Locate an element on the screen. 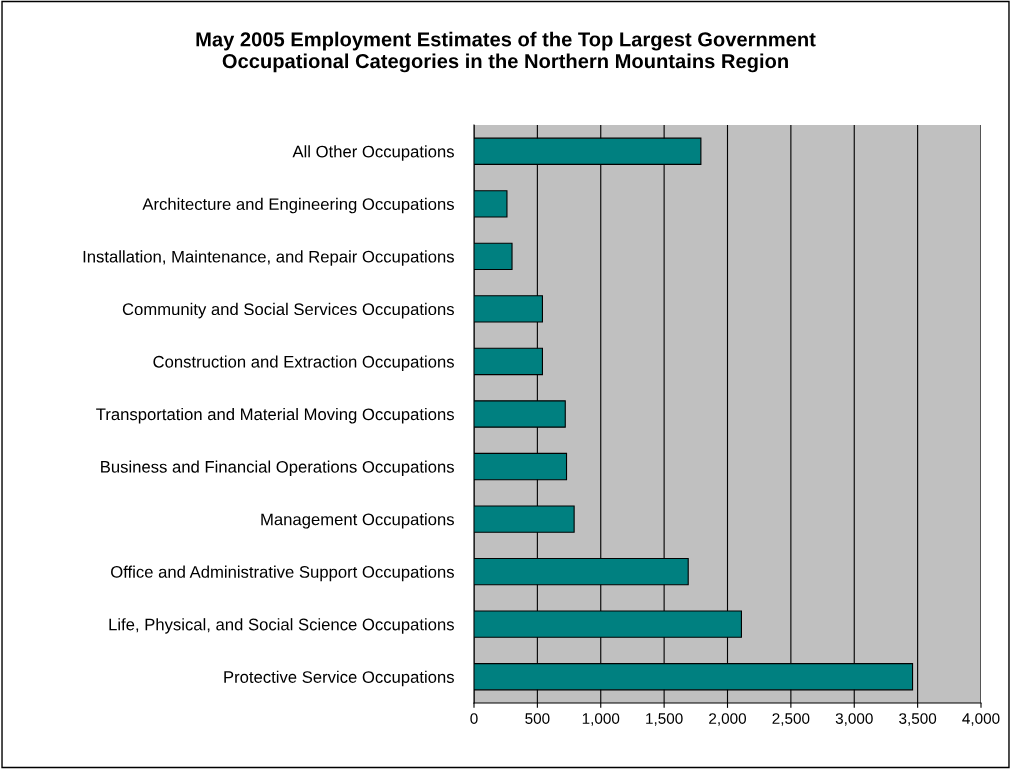 This screenshot has width=1011, height=769. y-tick-label: Community and Social Services Occupations is located at coordinates (288, 310).